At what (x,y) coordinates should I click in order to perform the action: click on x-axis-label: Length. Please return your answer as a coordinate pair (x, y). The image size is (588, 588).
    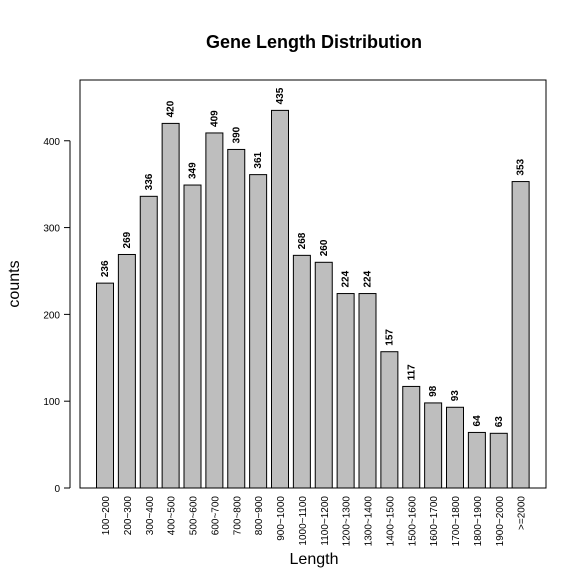
    Looking at the image, I should click on (314, 559).